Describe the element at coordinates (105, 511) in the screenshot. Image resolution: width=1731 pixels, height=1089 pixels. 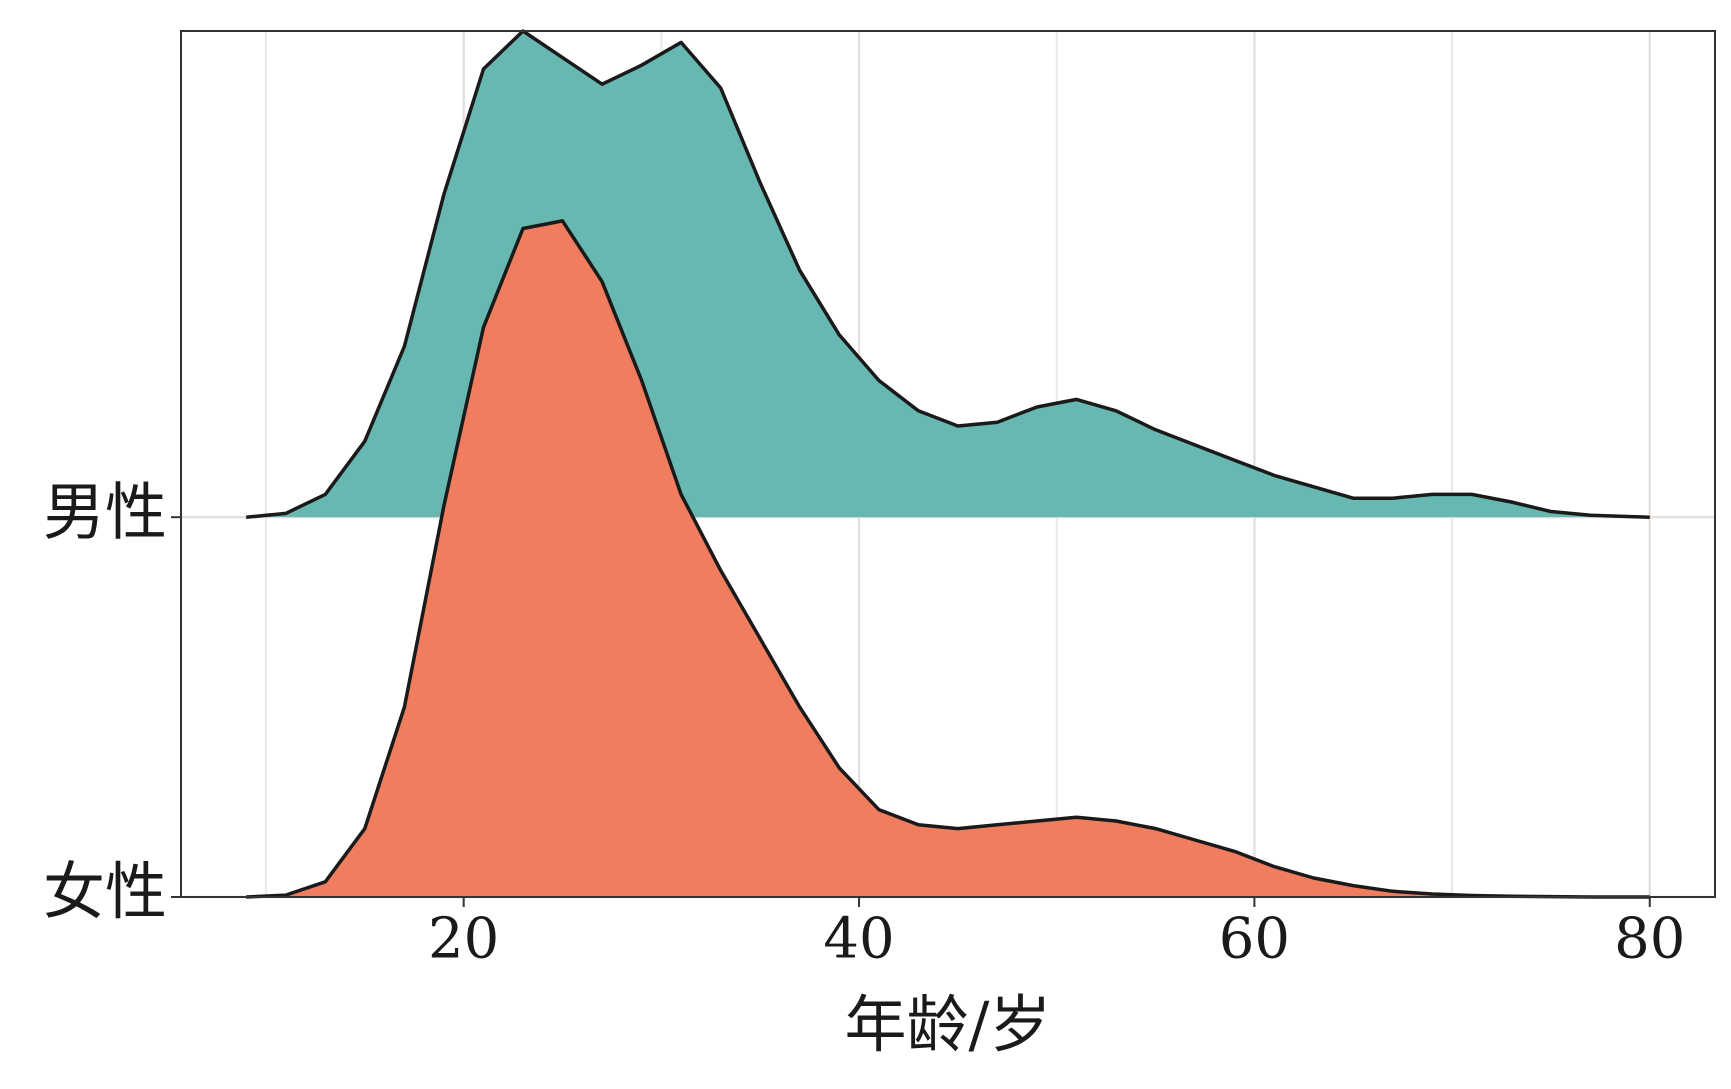
I see `y-tick-label: 男性` at that location.